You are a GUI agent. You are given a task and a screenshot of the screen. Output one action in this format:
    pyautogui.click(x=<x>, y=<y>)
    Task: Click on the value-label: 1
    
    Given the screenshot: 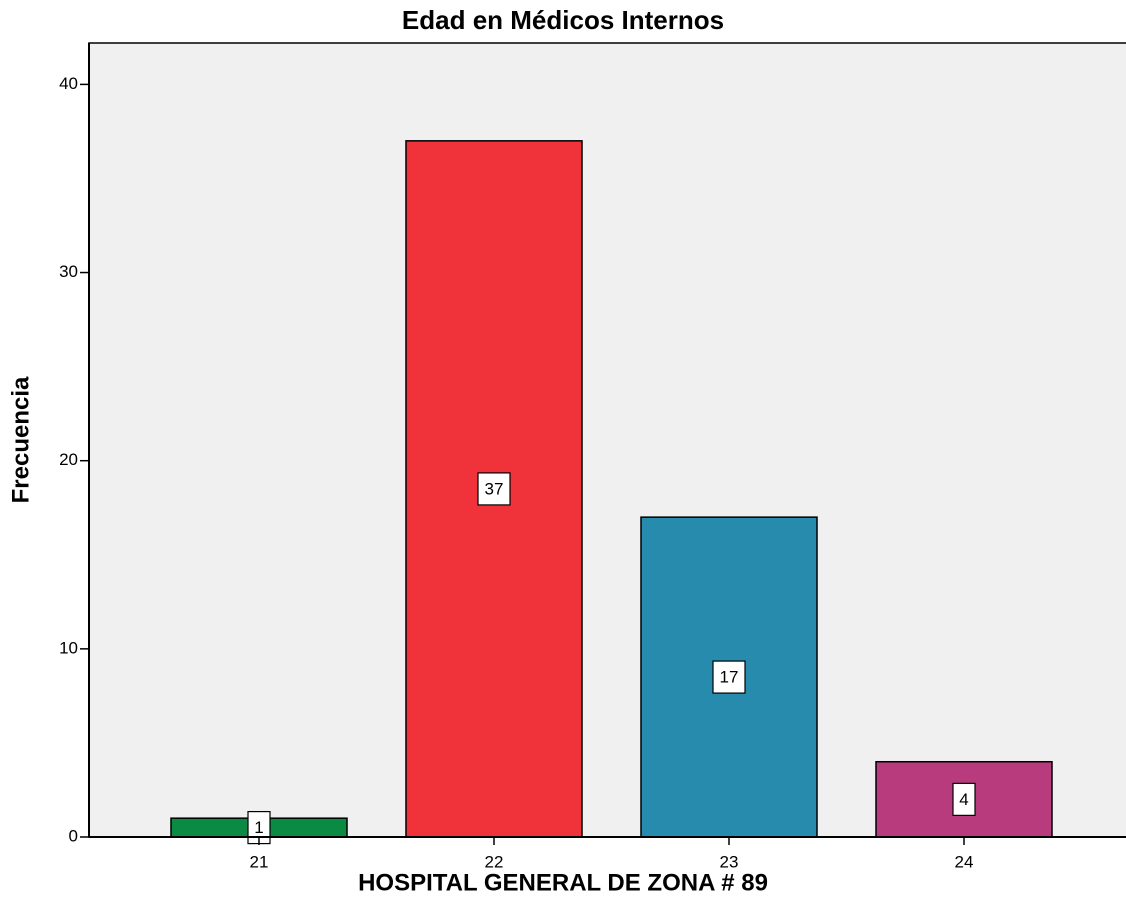 What is the action you would take?
    pyautogui.click(x=258, y=827)
    